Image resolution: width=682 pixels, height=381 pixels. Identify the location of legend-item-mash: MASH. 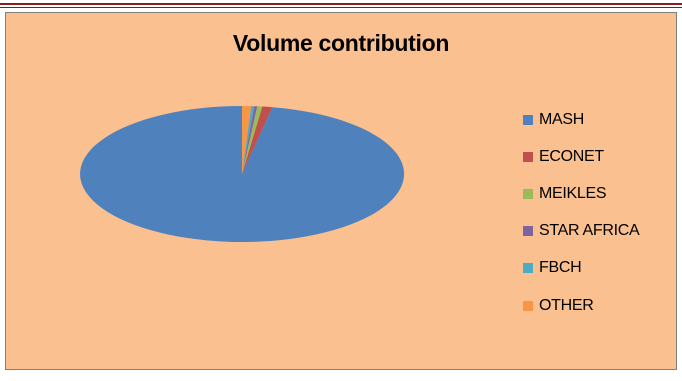
(581, 119).